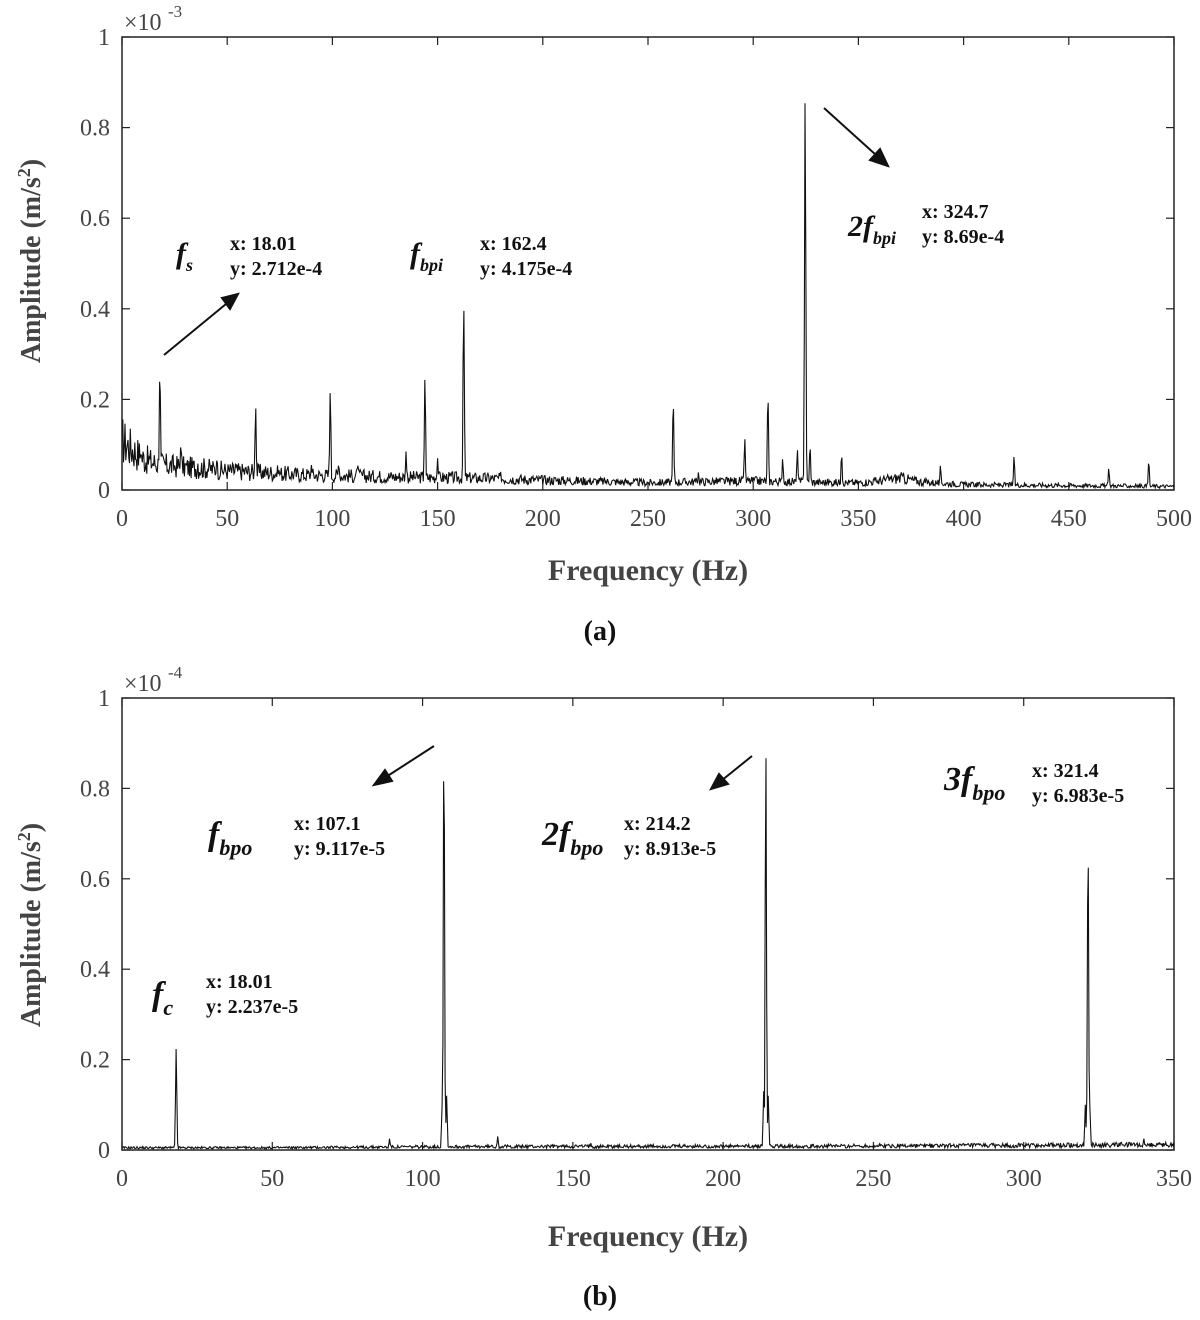  Describe the element at coordinates (670, 849) in the screenshot. I see `annotation-2fbpo-y: y: 8.913e-5` at that location.